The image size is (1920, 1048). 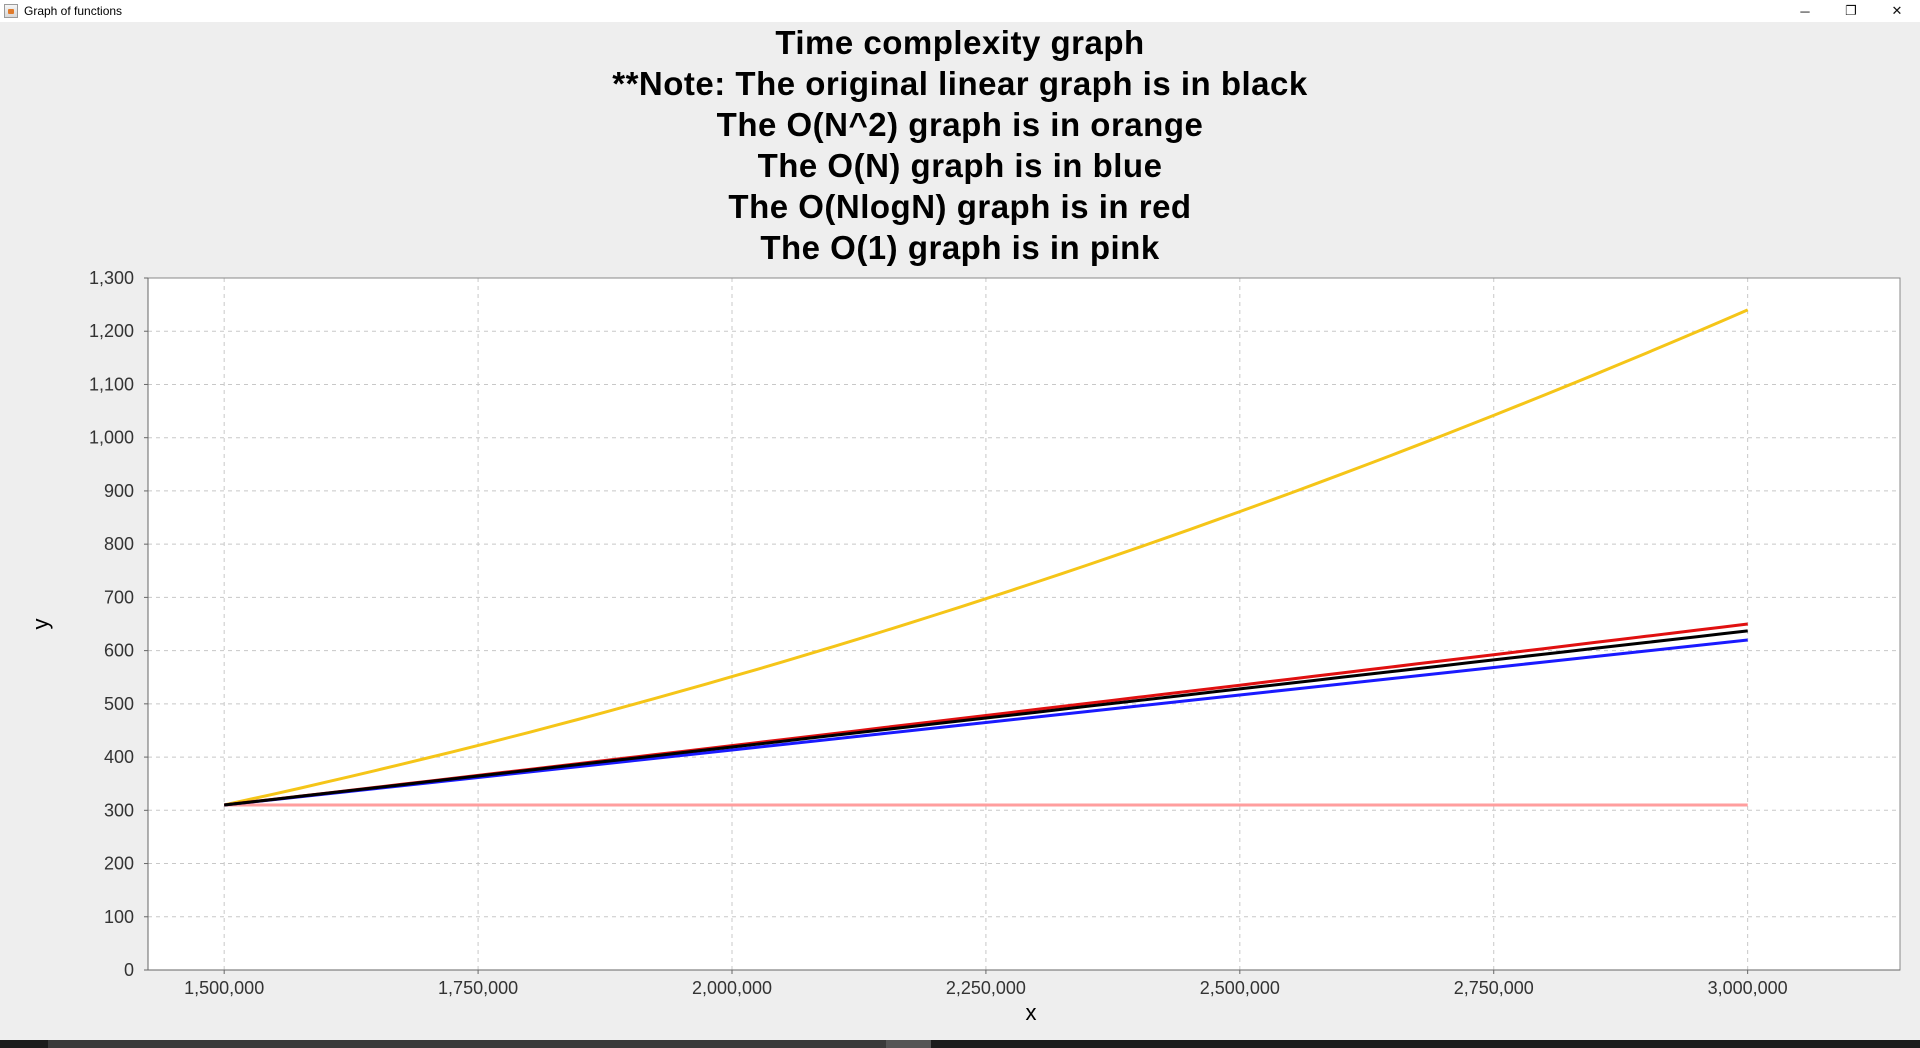 What do you see at coordinates (11, 11) in the screenshot?
I see `java-app-icon` at bounding box center [11, 11].